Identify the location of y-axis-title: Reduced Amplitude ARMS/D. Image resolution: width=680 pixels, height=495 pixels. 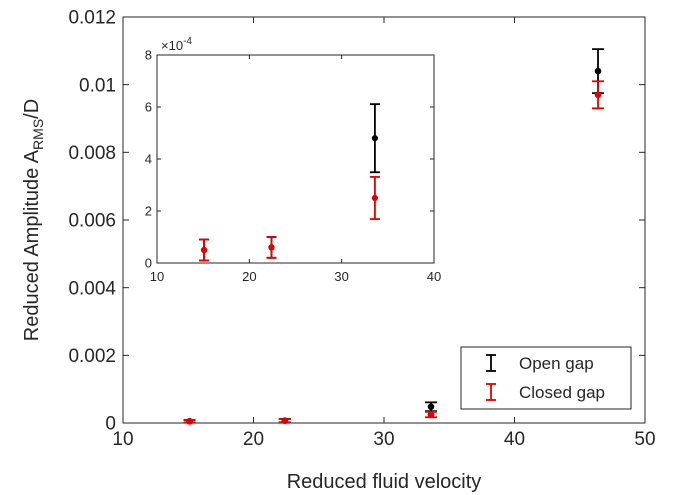
(33, 220).